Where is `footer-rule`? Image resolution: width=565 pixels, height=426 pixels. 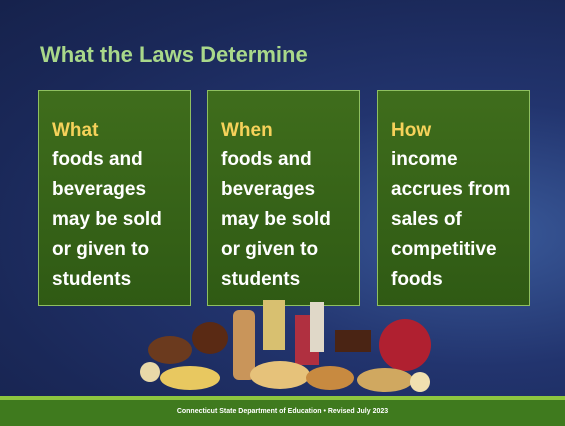 footer-rule is located at coordinates (282, 398).